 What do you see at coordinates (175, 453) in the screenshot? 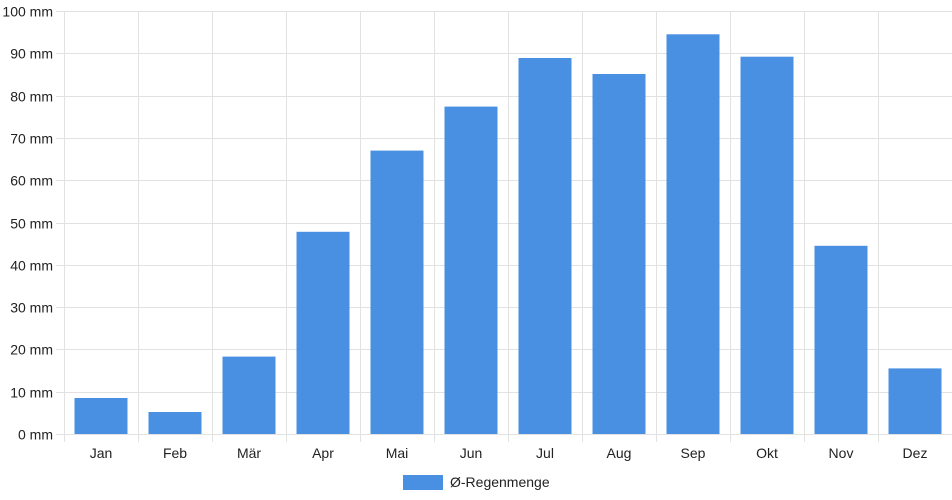
I see `x-tick-label: Feb` at bounding box center [175, 453].